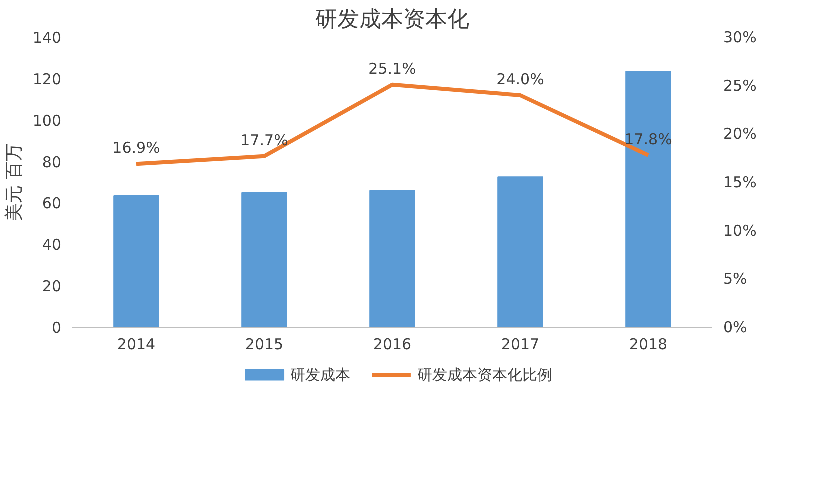 This screenshot has width=813, height=488. I want to click on y-tick-label: 100, so click(47, 121).